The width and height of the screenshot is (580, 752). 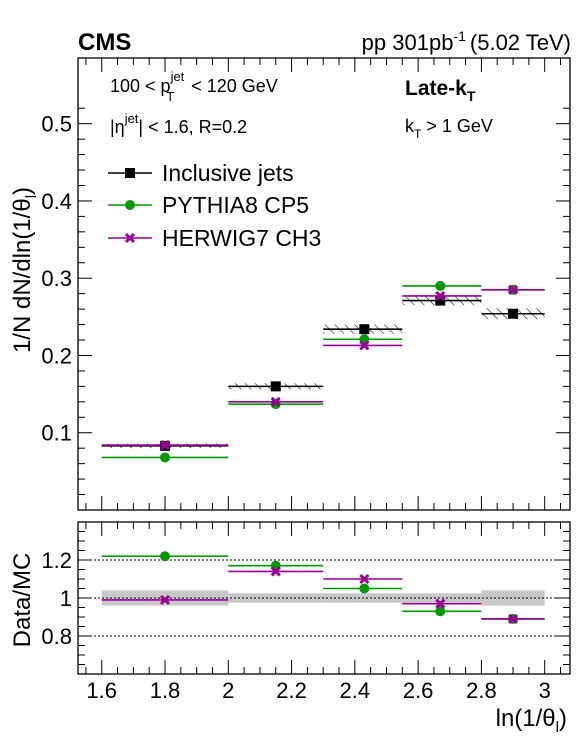 I want to click on y-tick-label: 0.2, so click(x=56, y=355).